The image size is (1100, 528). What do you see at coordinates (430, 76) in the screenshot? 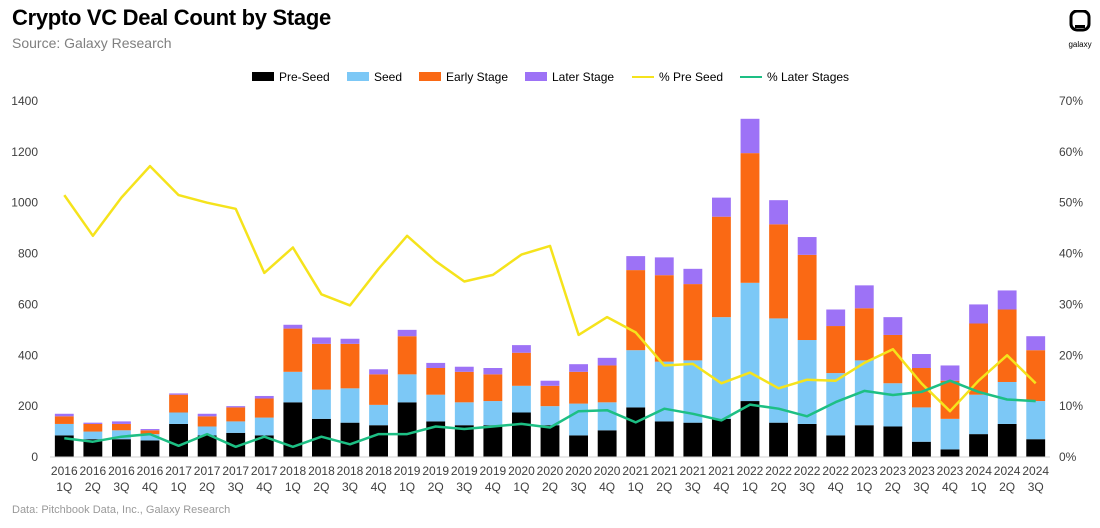
I see `legend-swatch-early-stage` at bounding box center [430, 76].